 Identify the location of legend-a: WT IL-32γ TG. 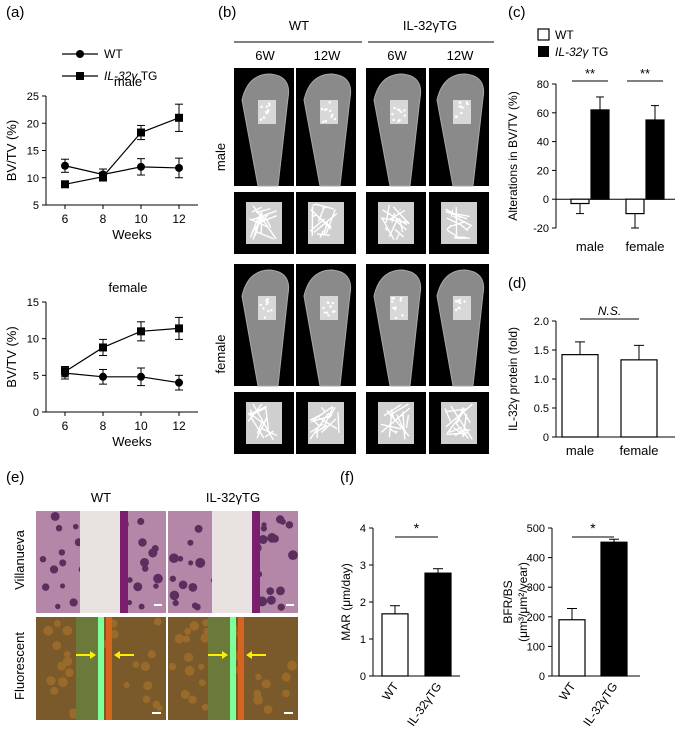
(109, 65).